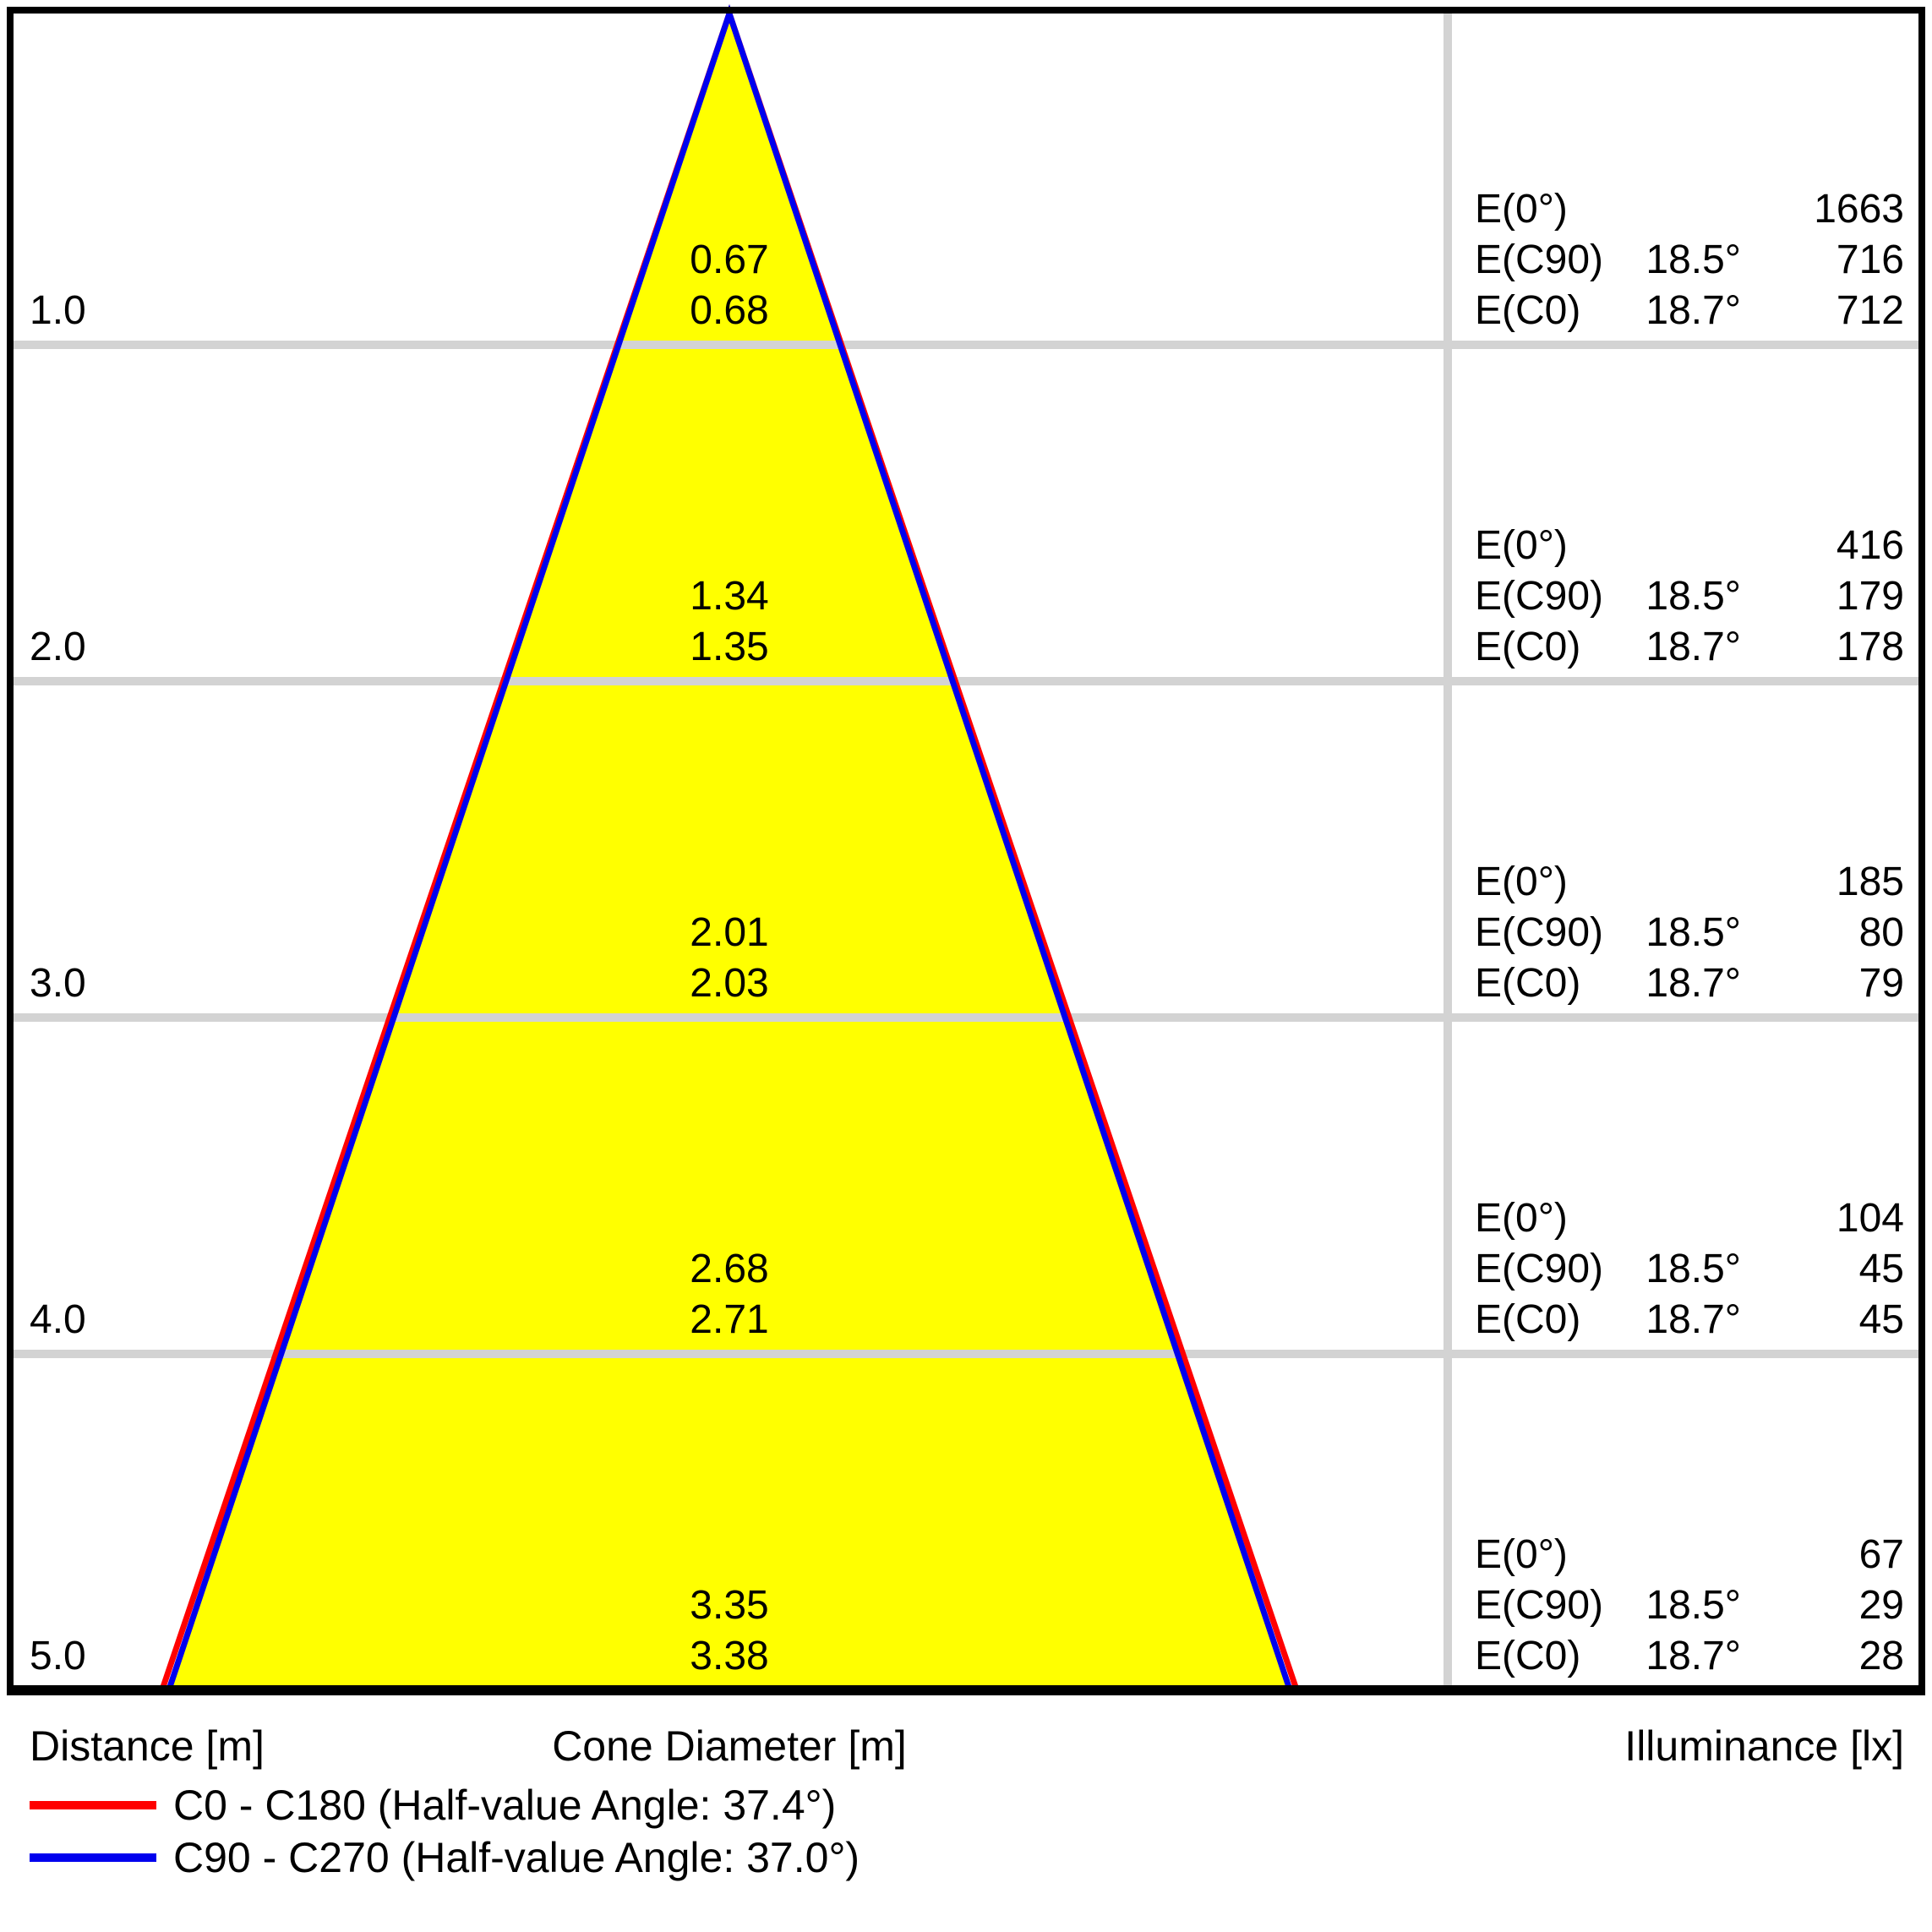 This screenshot has width=1932, height=1932. What do you see at coordinates (1870, 545) in the screenshot?
I see `e0-value: 416` at bounding box center [1870, 545].